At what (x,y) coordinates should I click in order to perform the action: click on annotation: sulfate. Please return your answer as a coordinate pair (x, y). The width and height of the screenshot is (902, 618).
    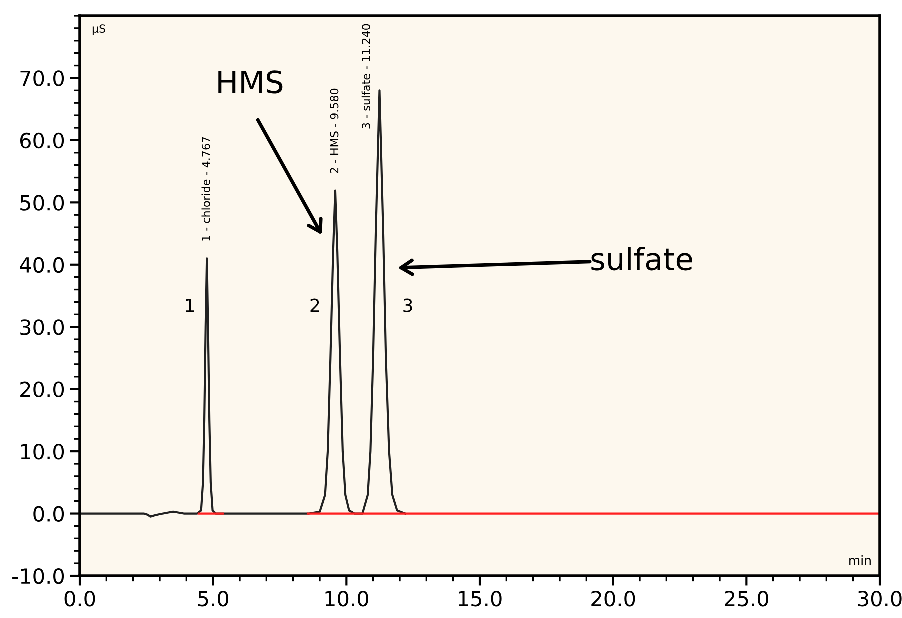
    Looking at the image, I should click on (642, 259).